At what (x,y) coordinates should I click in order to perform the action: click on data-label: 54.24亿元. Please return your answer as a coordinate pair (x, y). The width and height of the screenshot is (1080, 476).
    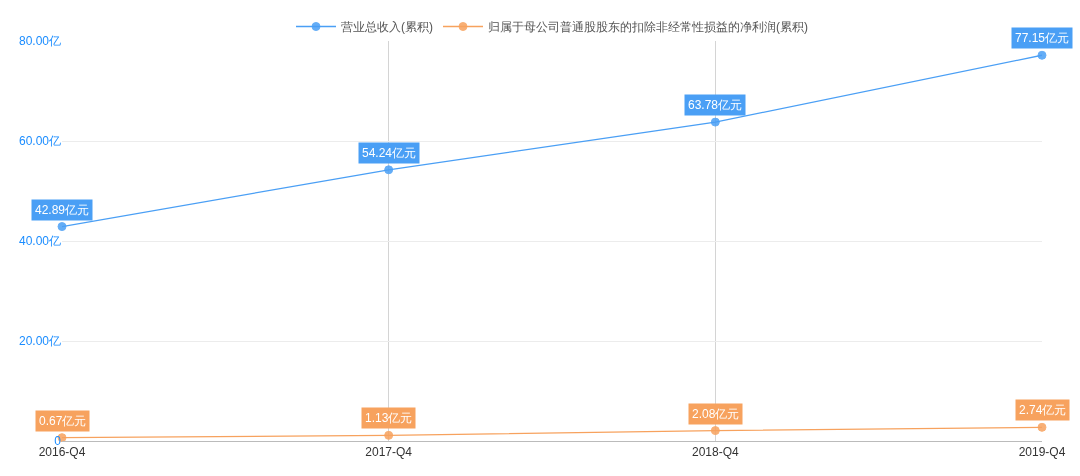
    Looking at the image, I should click on (389, 153).